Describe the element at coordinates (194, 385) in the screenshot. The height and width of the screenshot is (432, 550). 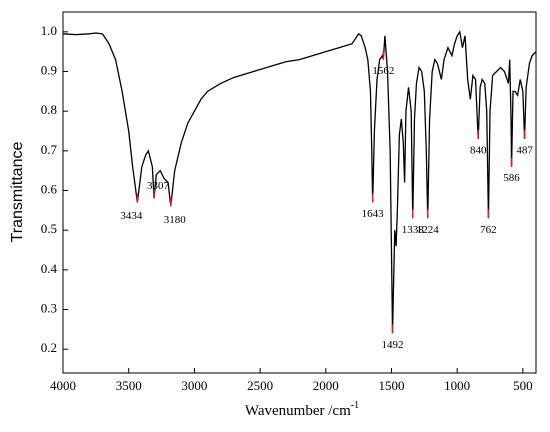
I see `x-tick-label: 3000` at that location.